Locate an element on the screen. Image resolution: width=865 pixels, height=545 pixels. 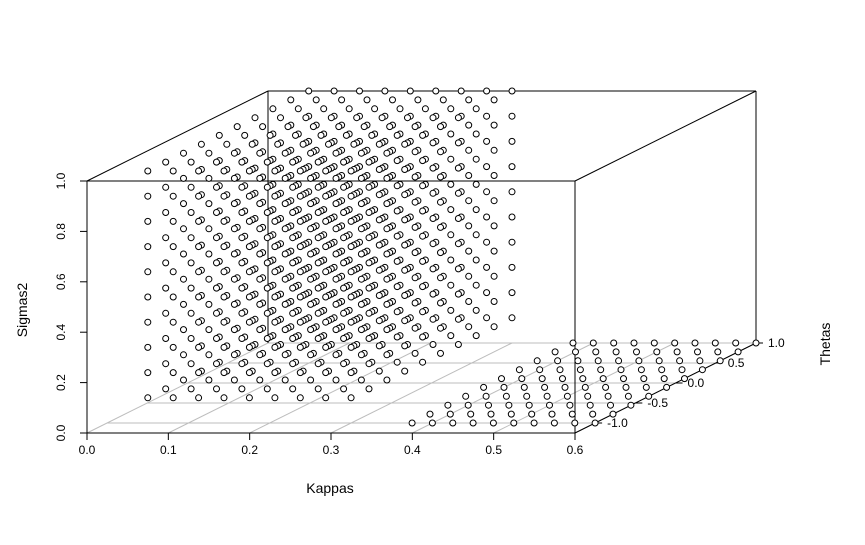
y-tick-label: -1.0 is located at coordinates (617, 423).